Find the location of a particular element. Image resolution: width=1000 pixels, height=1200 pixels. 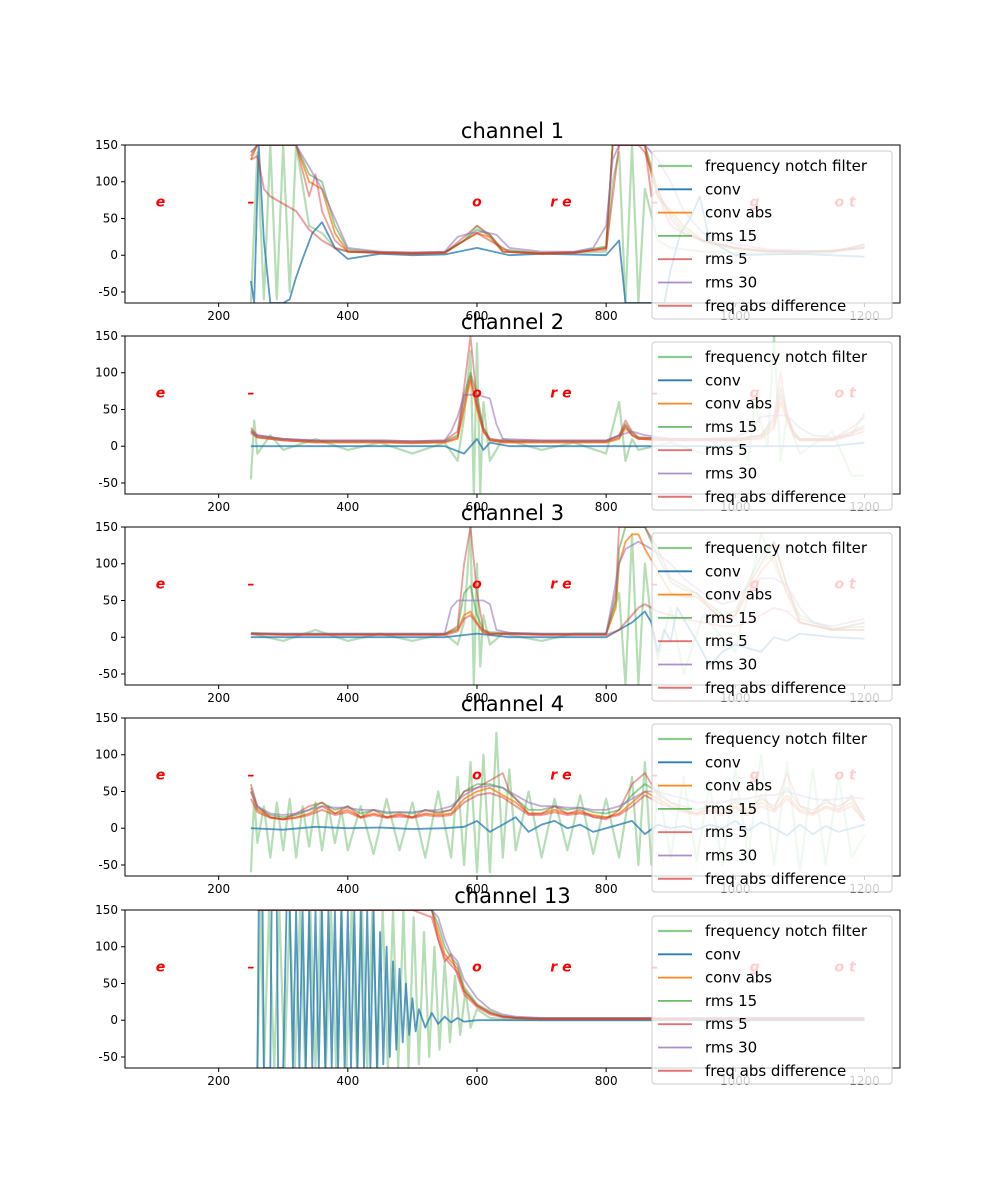

chart-title: channel 13 is located at coordinates (512, 896).